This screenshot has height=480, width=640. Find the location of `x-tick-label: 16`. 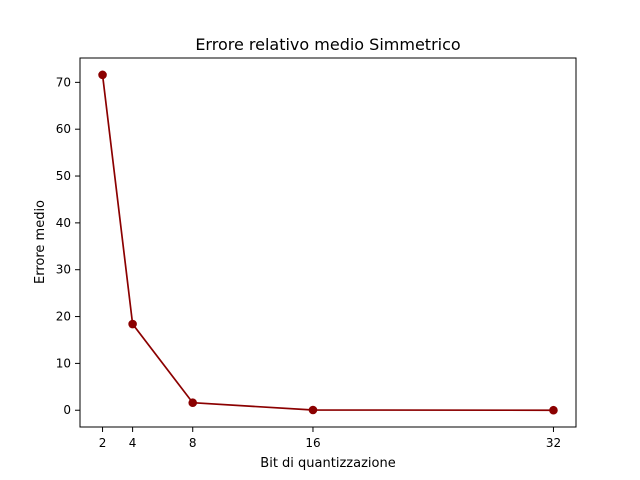

x-tick-label: 16 is located at coordinates (312, 443).